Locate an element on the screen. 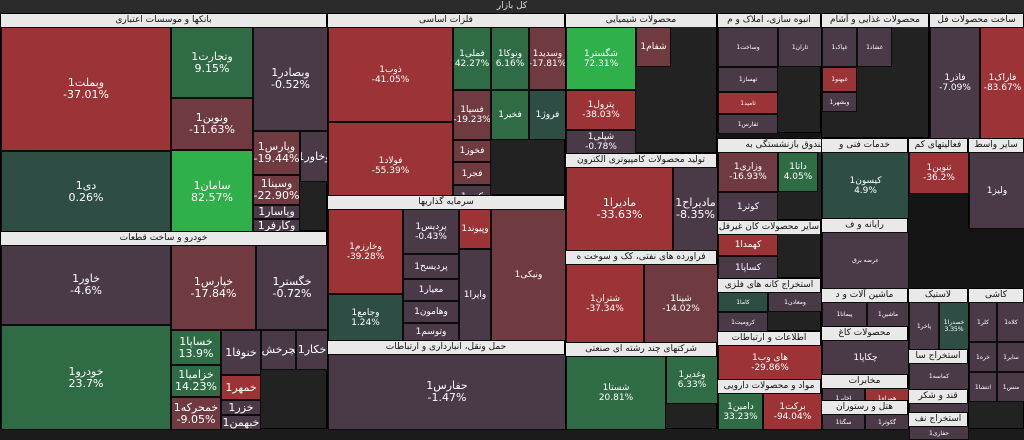  stock-tile: خپارس1 -17.84% is located at coordinates (213, 287).